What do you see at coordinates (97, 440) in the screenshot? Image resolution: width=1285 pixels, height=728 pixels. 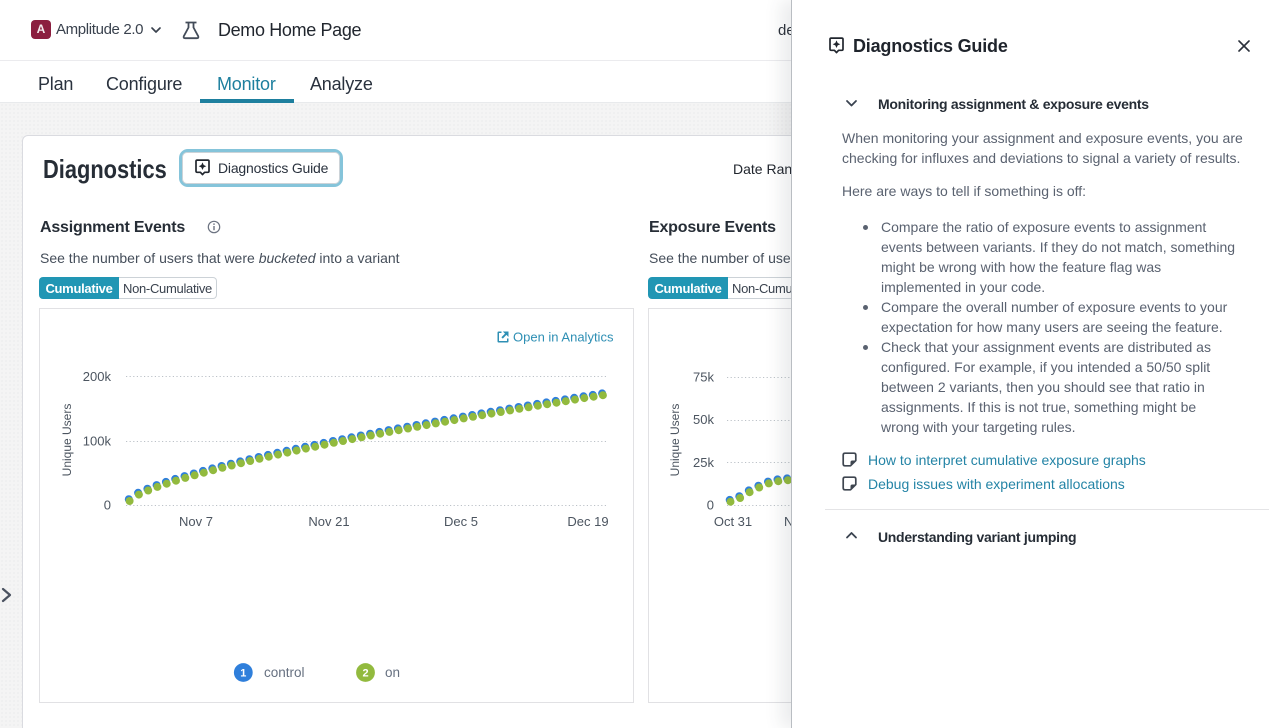 I see `svg-text: 100k` at bounding box center [97, 440].